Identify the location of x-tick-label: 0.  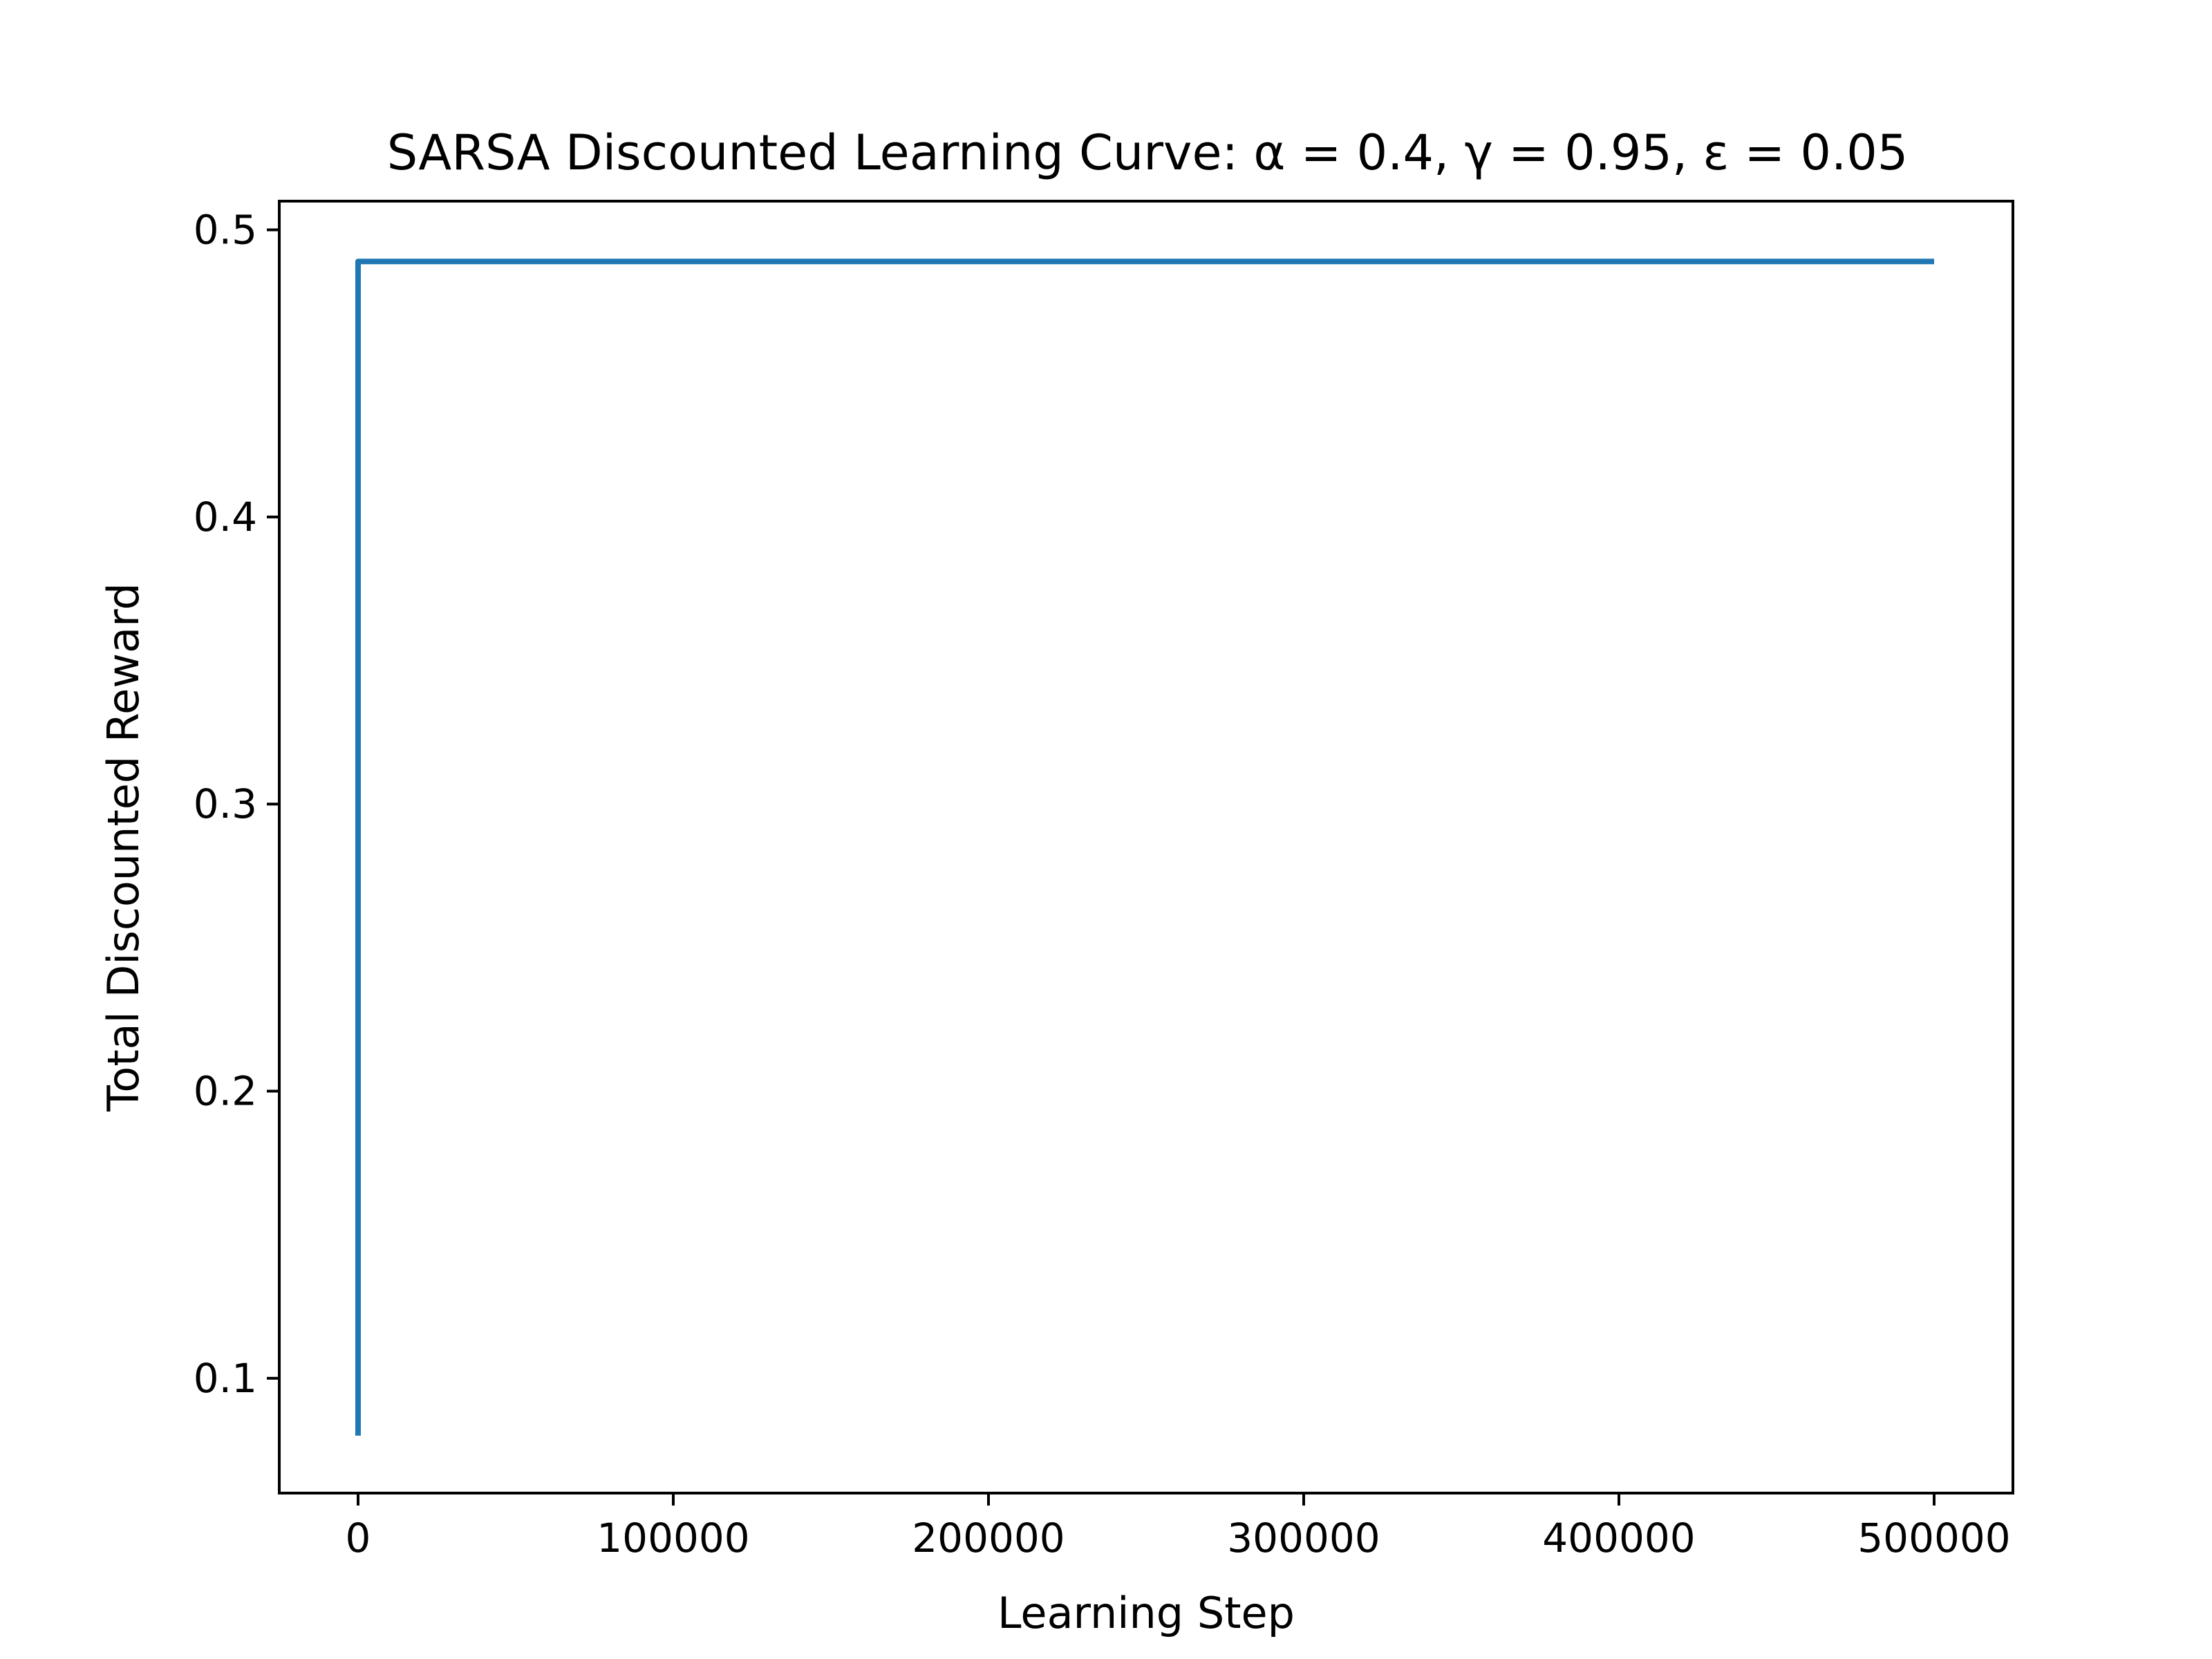
(358, 1539).